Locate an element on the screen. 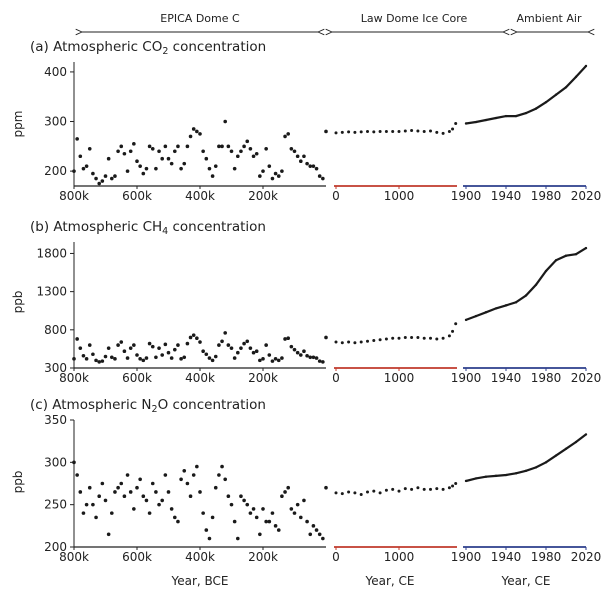  xtick-label-bce: 200k is located at coordinates (263, 378).